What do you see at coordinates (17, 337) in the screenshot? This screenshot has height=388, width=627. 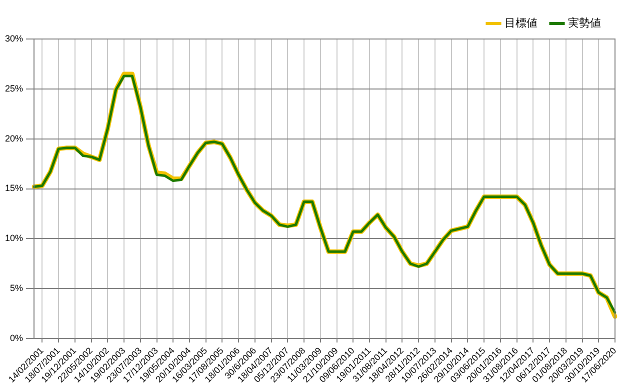 I see `y-tick-label: 0%` at bounding box center [17, 337].